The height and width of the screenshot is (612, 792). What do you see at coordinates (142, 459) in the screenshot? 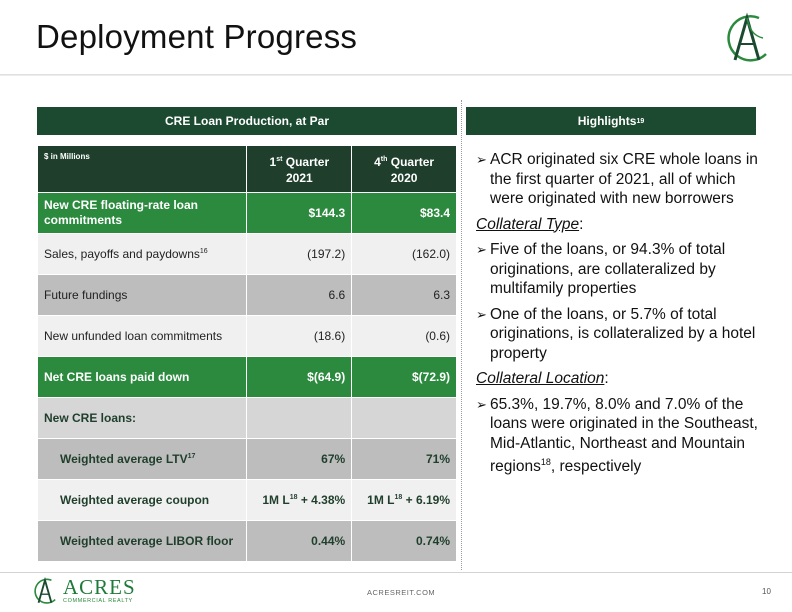
I see `row-label: Weighted average LTV17` at bounding box center [142, 459].